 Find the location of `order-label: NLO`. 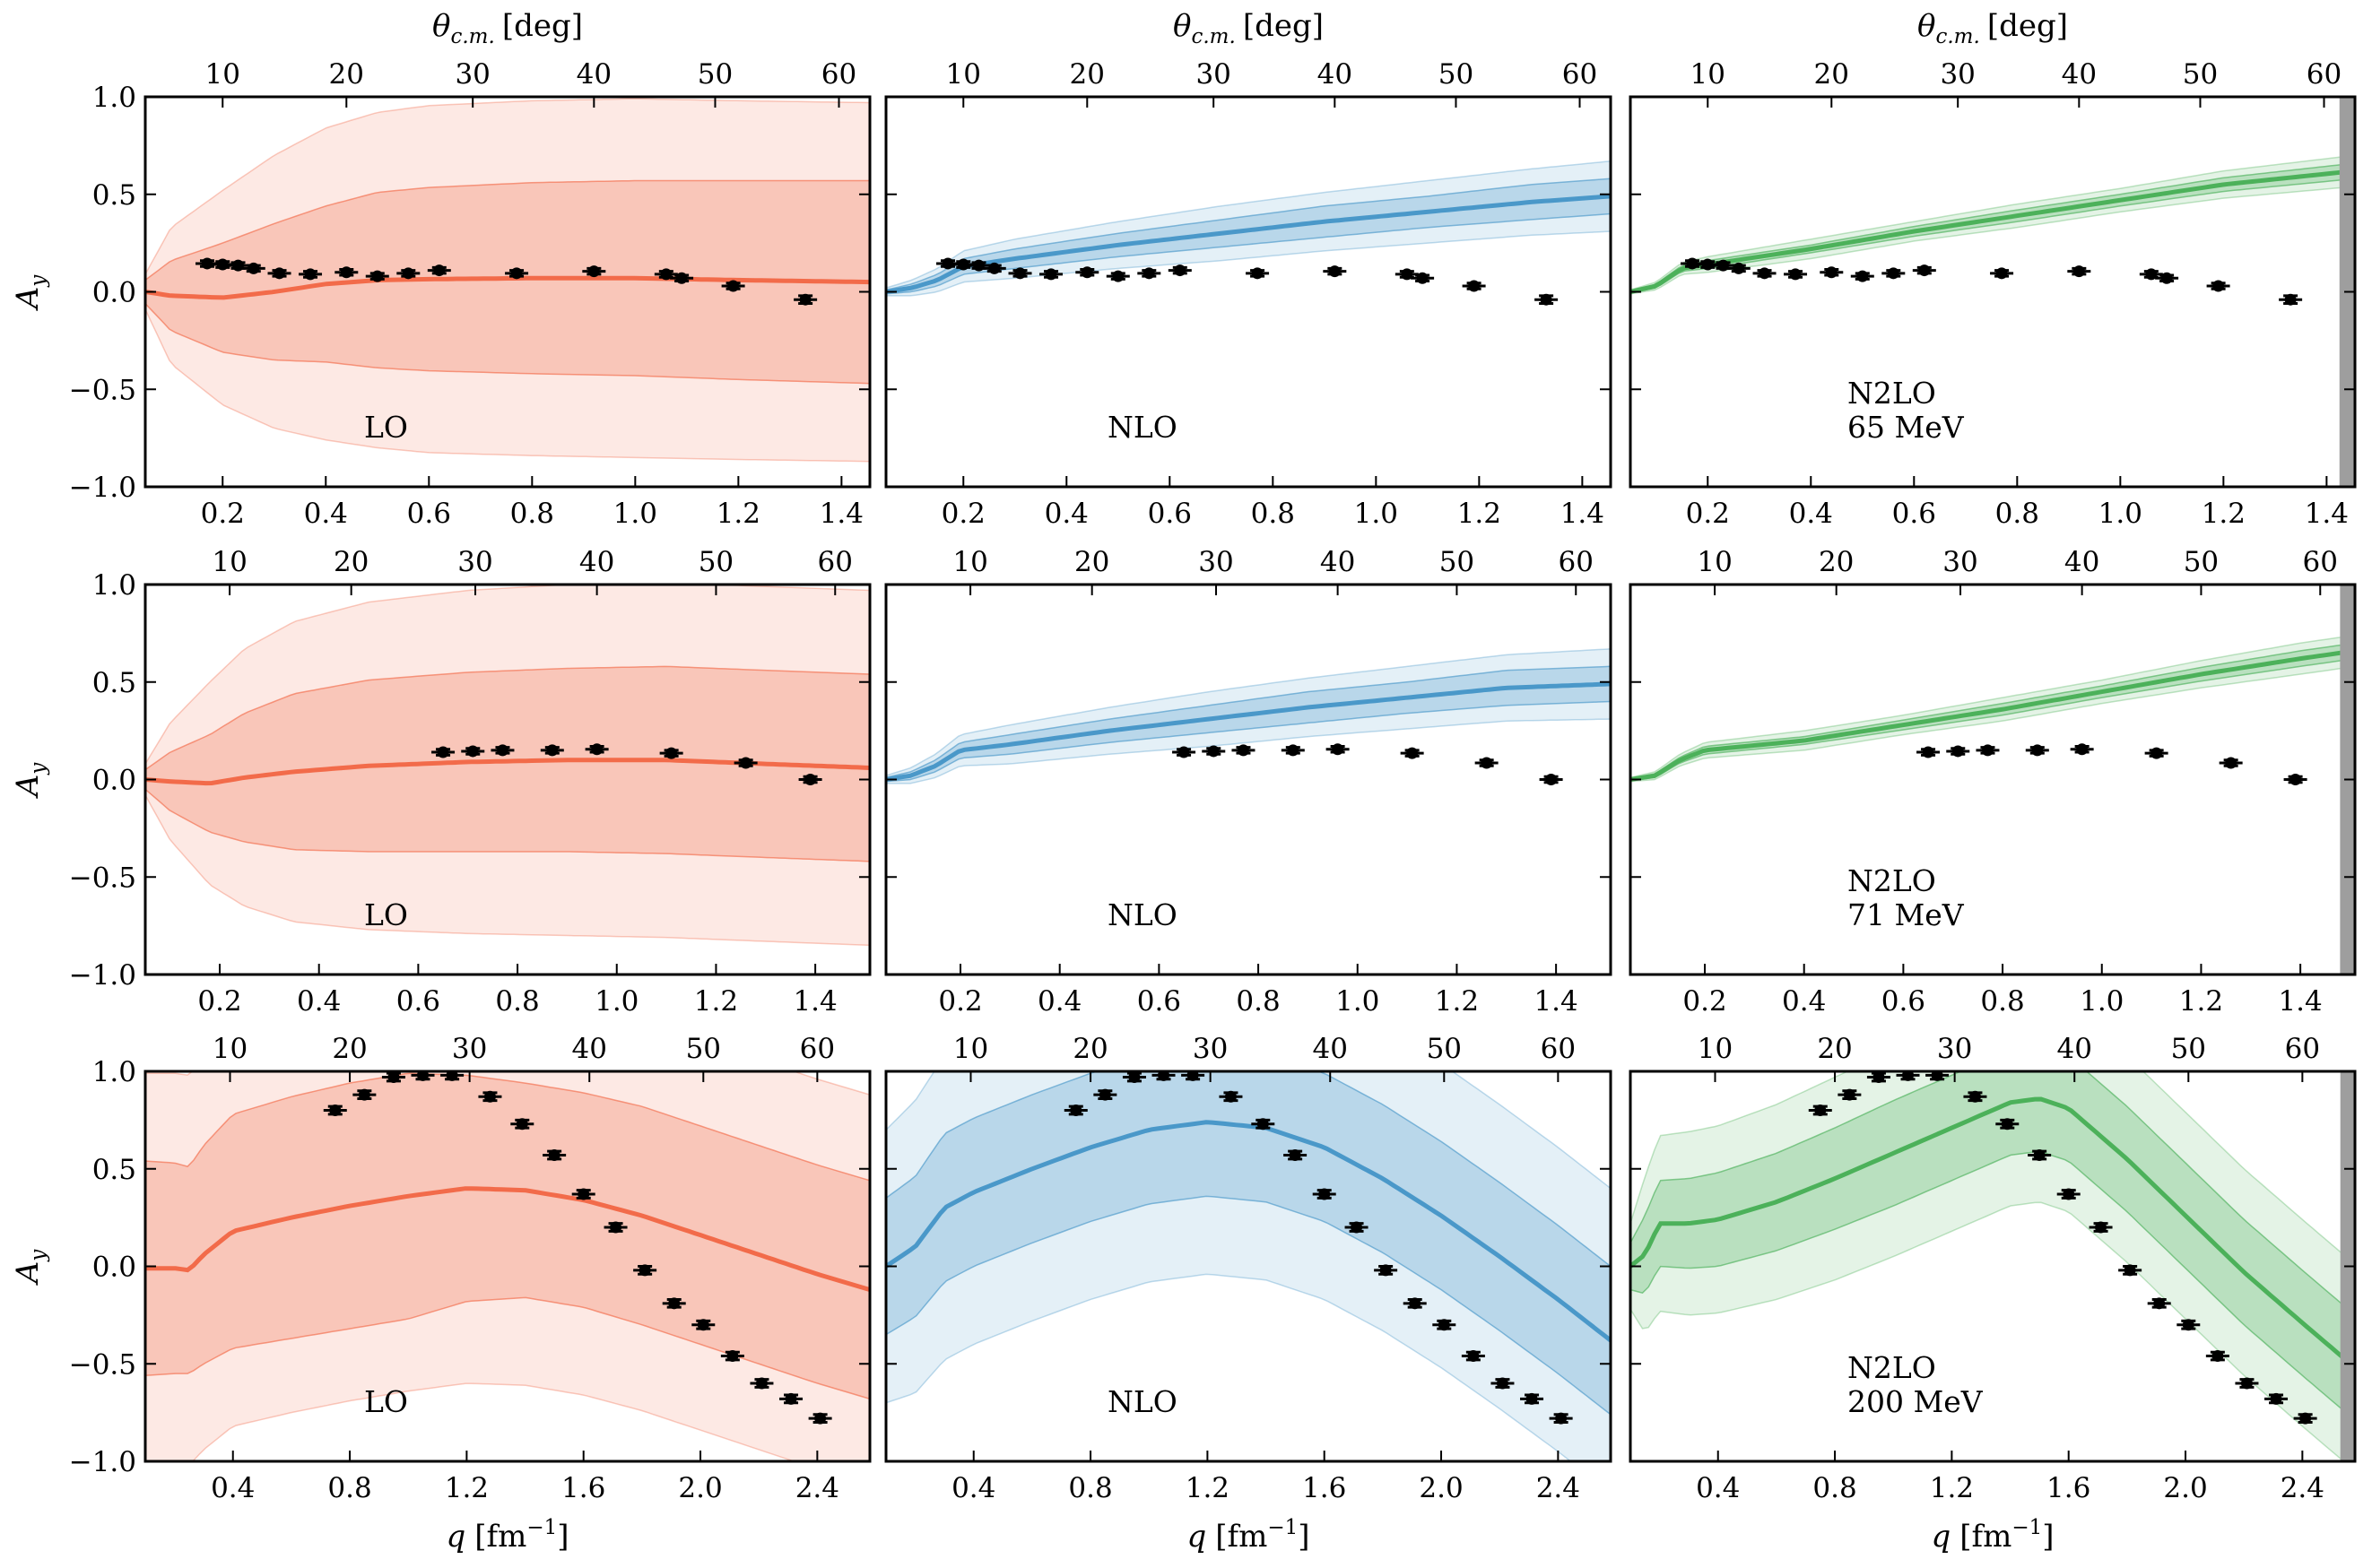

order-label: NLO is located at coordinates (1142, 1401).